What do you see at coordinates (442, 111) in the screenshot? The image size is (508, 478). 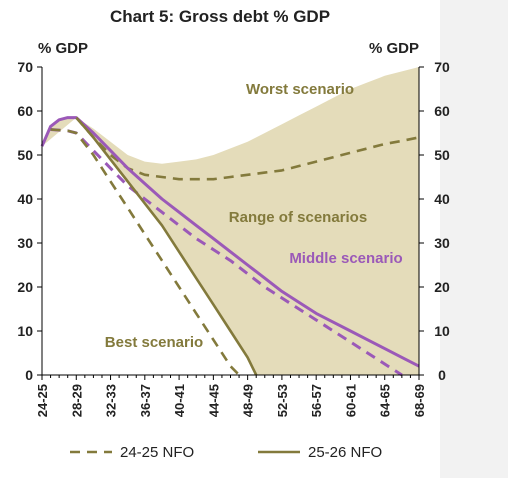 I see `y-tick-label-right: 60` at bounding box center [442, 111].